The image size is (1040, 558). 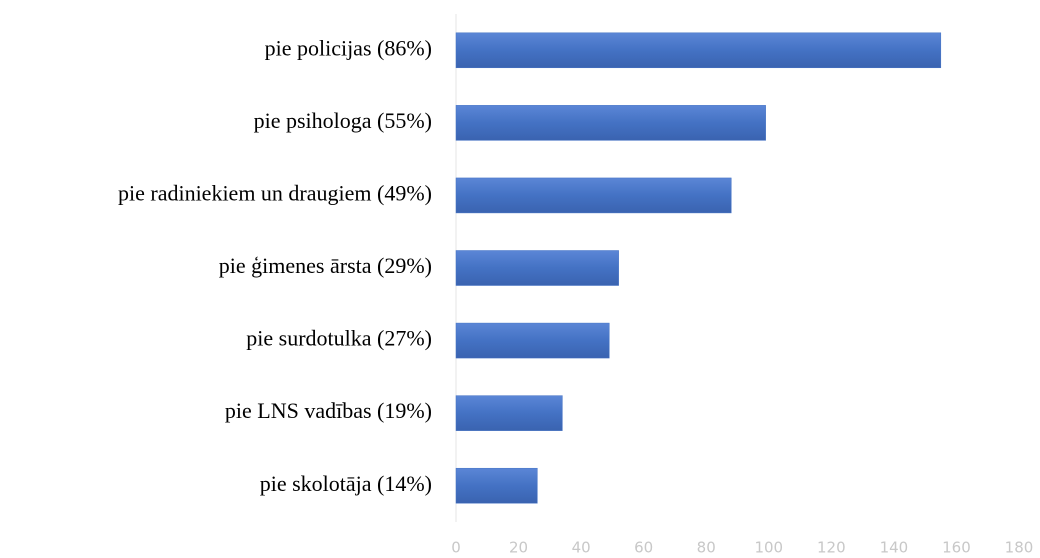 I want to click on x-tick-label: 20, so click(x=518, y=548).